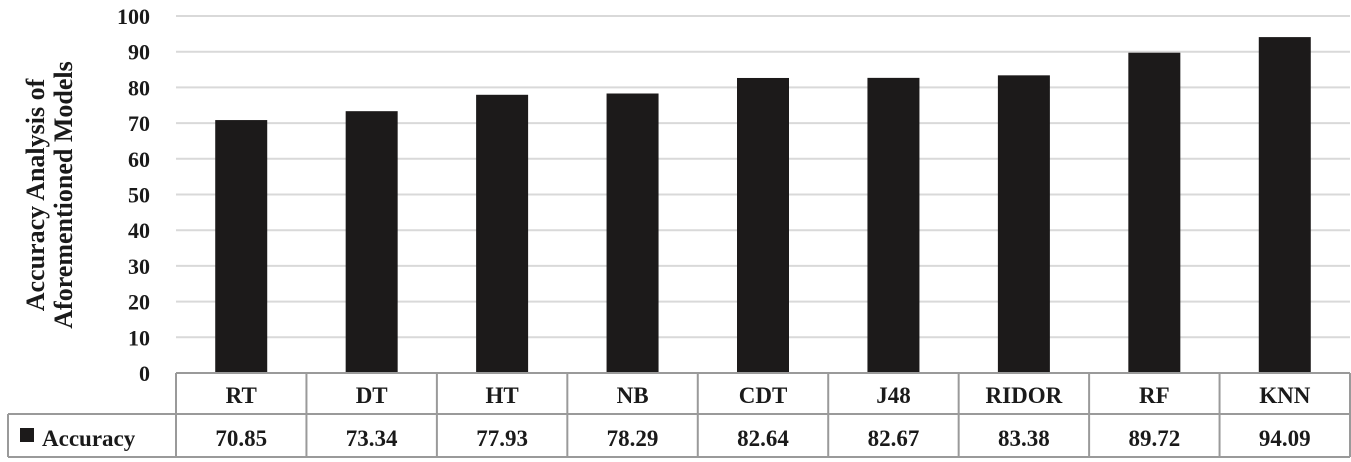 The height and width of the screenshot is (462, 1351). I want to click on category-label: HT, so click(501, 395).